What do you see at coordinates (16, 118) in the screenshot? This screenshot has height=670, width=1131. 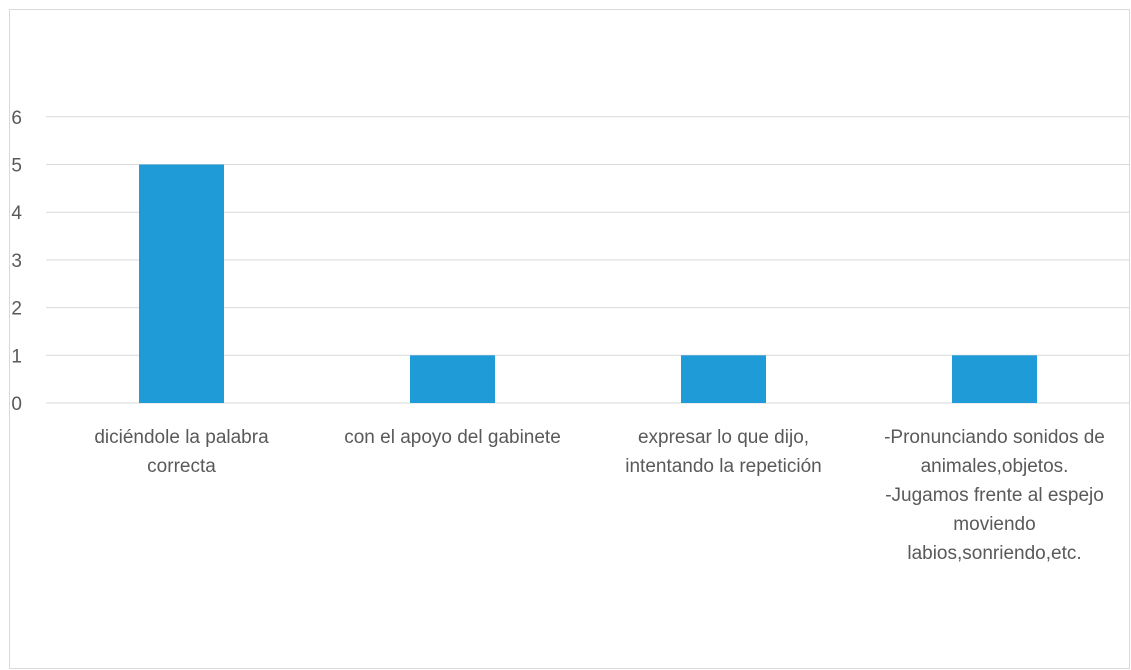 I see `y-tick-label: 6` at bounding box center [16, 118].